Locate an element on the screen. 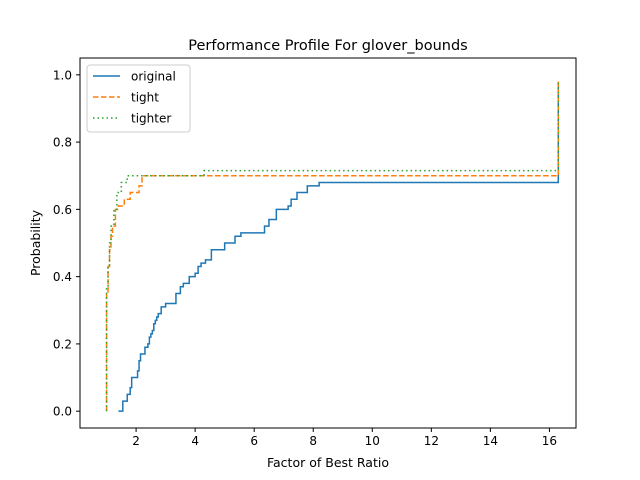  x-tick-label: 16 is located at coordinates (549, 441).